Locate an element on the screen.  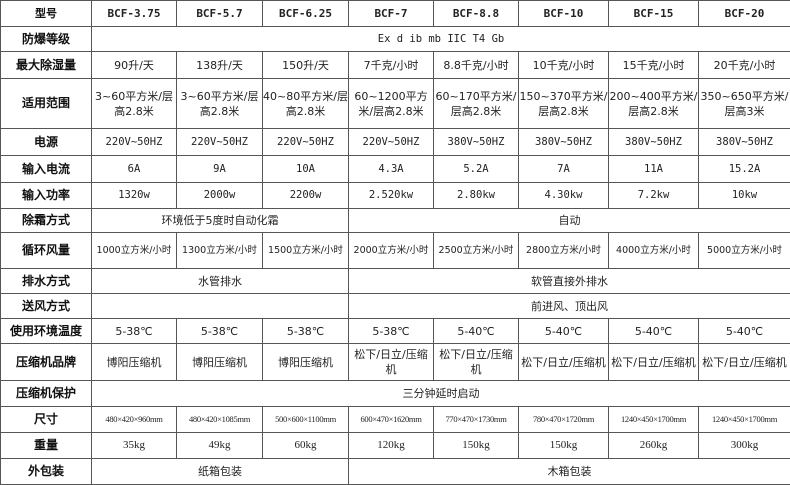
packing-small: 纸箱包装 is located at coordinates (220, 472).